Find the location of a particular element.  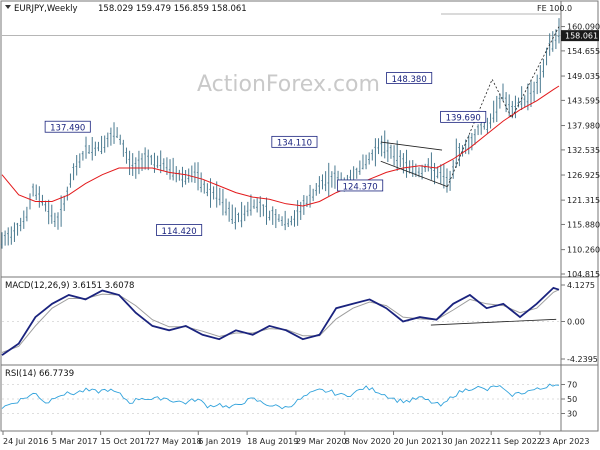

macd-line is located at coordinates (280, 321).